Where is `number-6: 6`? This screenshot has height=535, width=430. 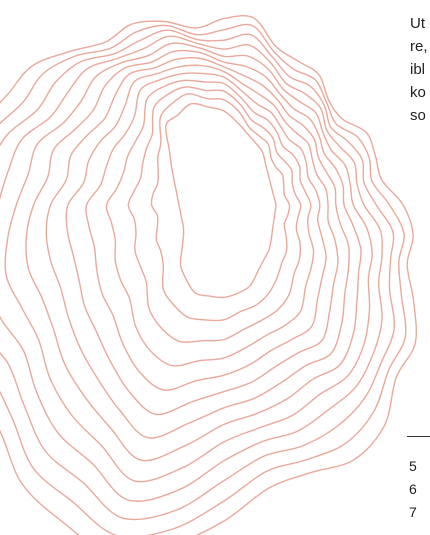 number-6: 6 is located at coordinates (413, 489).